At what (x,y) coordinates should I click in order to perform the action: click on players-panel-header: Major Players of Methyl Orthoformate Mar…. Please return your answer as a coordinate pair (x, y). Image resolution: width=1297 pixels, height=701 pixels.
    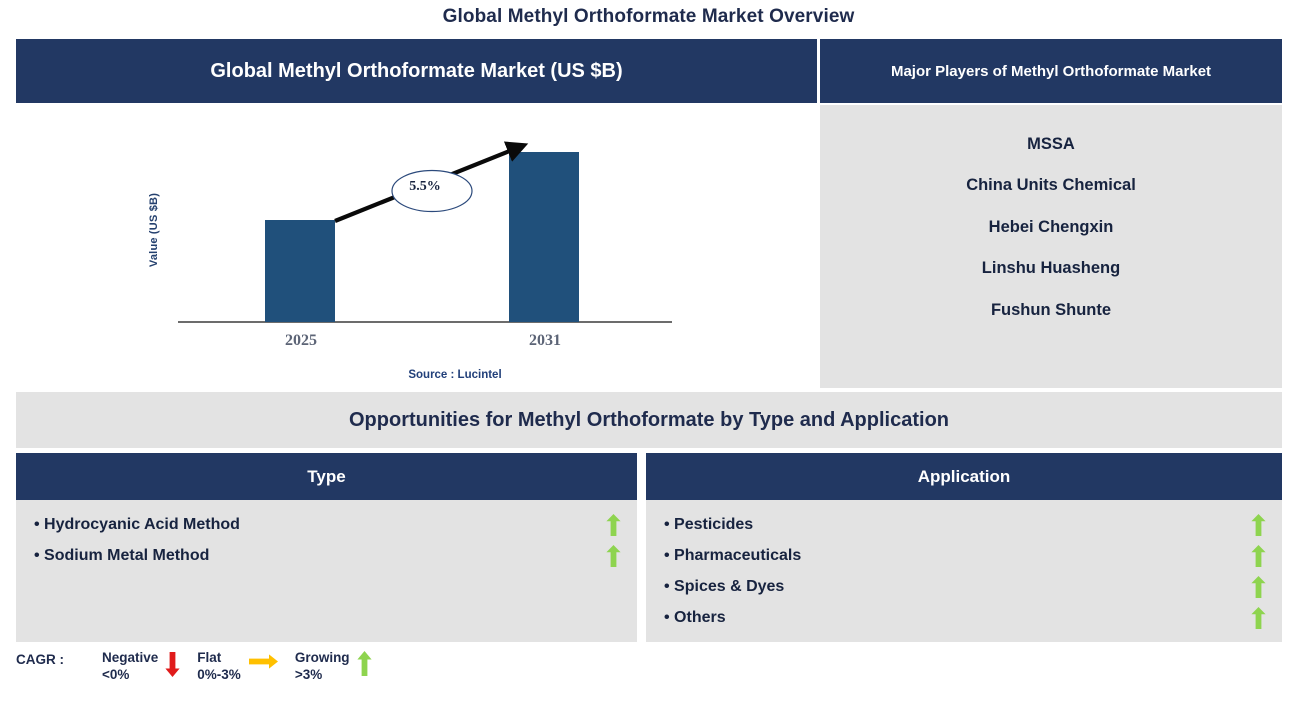
    Looking at the image, I should click on (1051, 71).